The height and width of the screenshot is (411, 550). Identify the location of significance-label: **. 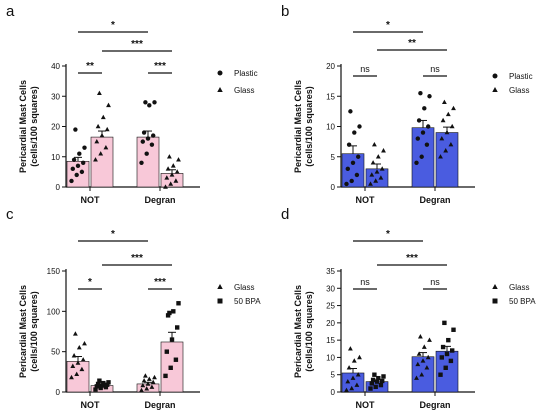
(90, 66).